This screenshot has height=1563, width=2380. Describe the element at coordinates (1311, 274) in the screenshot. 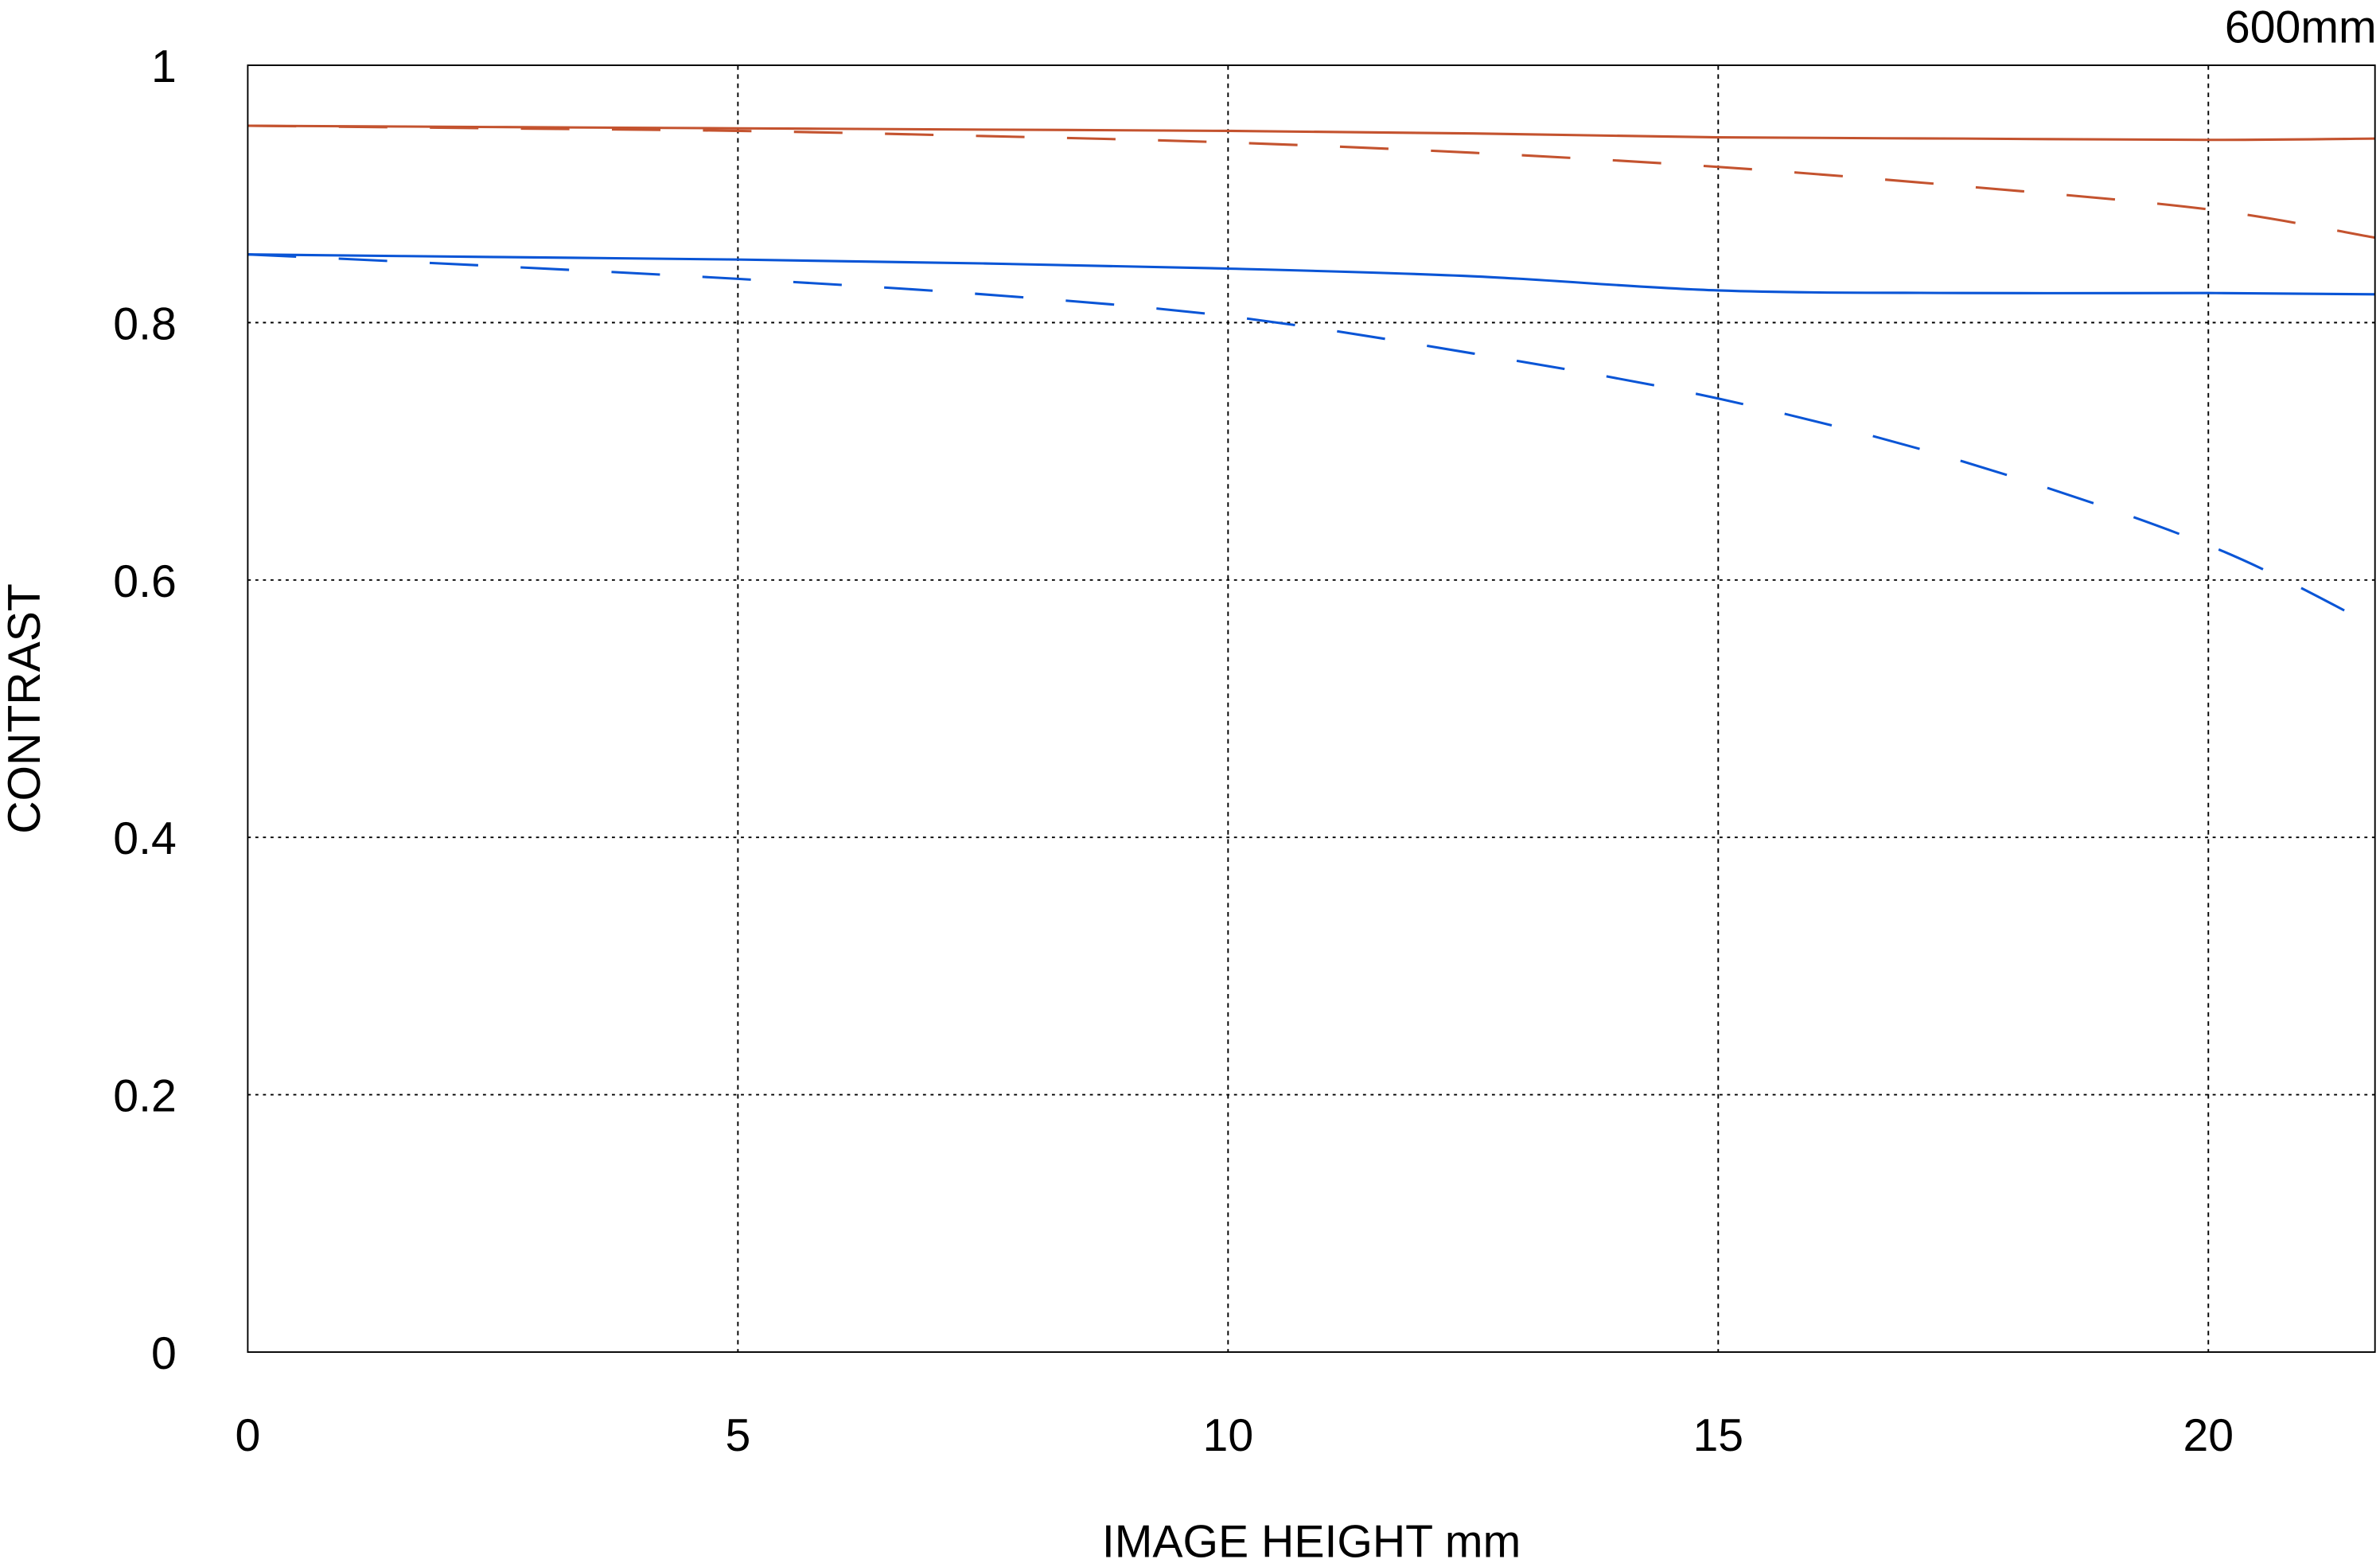

I see `series-line-2-solid` at that location.